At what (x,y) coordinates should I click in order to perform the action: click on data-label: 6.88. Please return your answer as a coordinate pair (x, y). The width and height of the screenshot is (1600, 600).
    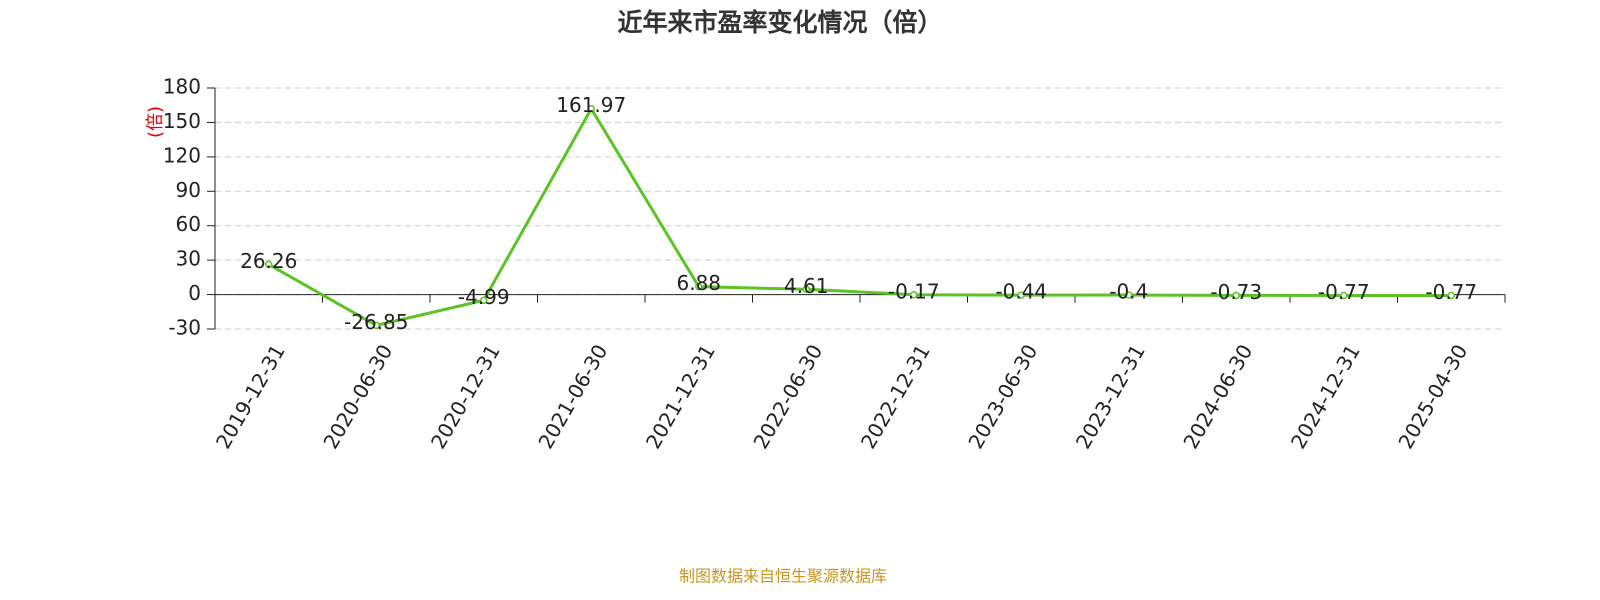
    Looking at the image, I should click on (698, 283).